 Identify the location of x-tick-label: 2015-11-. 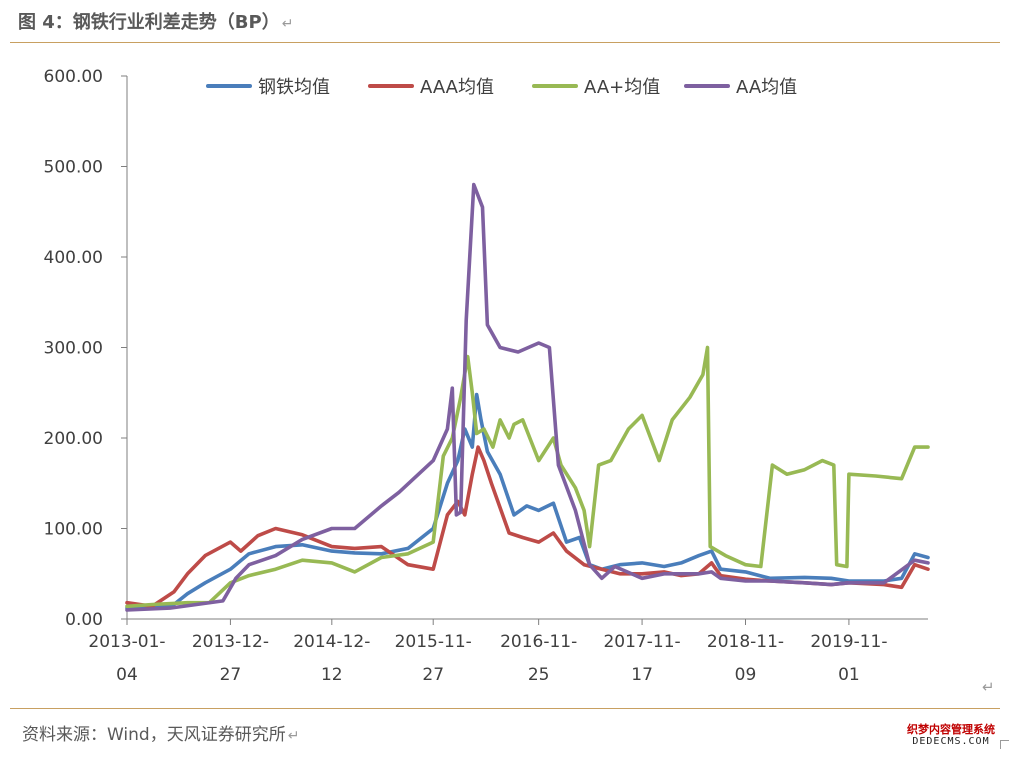
(433, 642).